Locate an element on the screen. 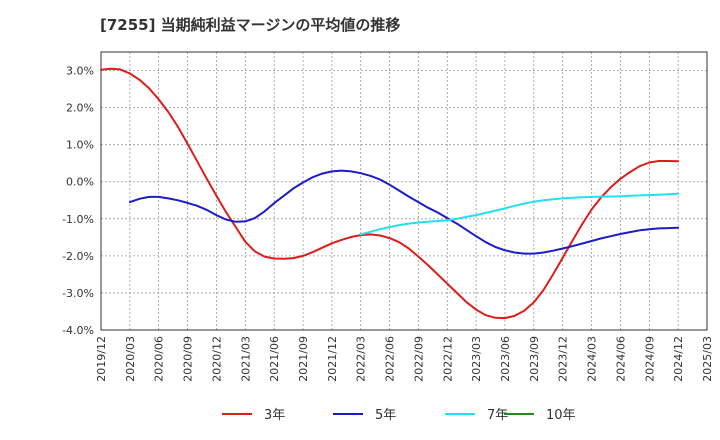 Image resolution: width=720 pixels, height=440 pixels. x-tick-label: 2024/09 is located at coordinates (649, 359).